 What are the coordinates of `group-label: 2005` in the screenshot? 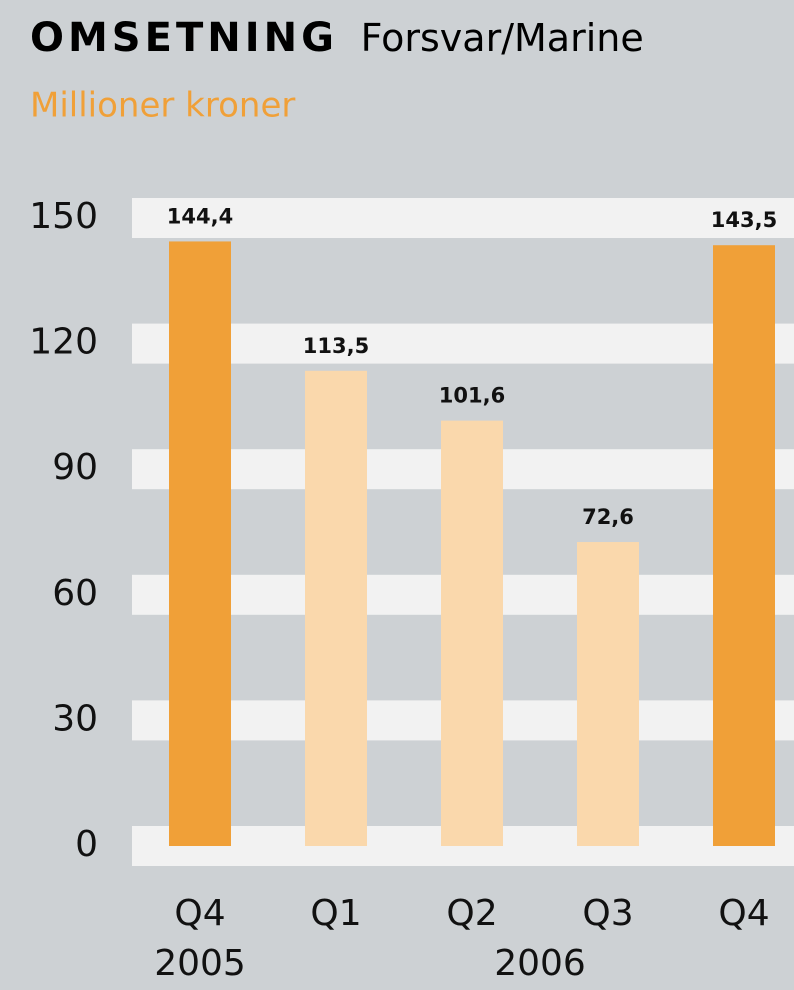 It's located at (200, 963).